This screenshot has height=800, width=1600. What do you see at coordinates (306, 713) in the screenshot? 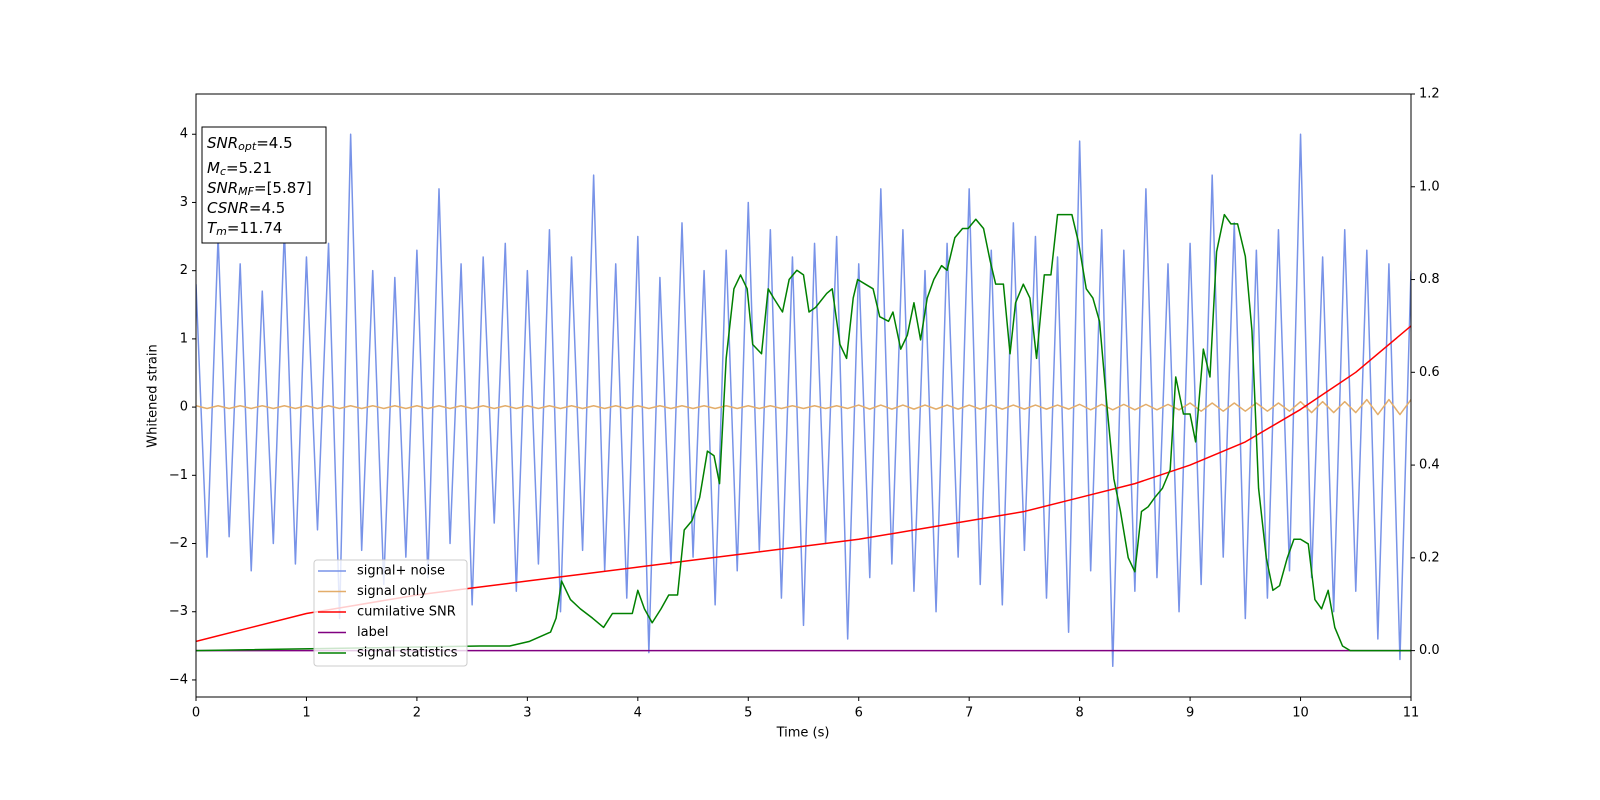
I see `x-tick-label: 1` at bounding box center [306, 713].